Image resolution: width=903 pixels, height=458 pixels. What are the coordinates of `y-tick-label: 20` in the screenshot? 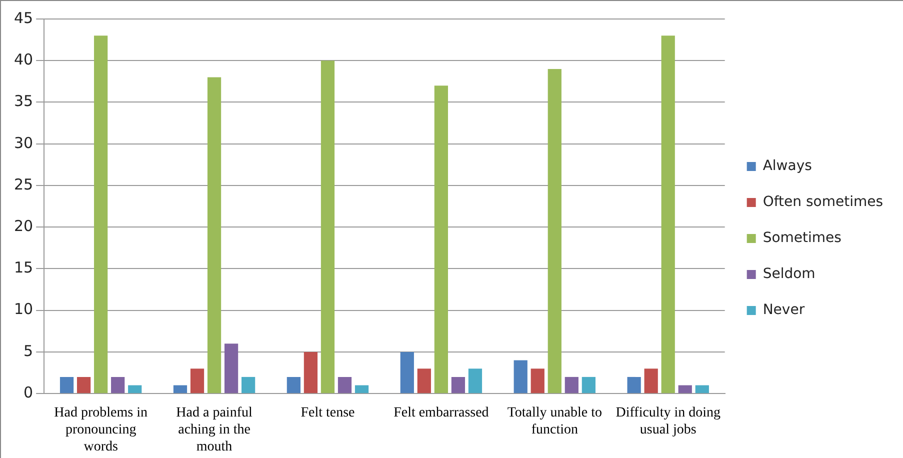 It's located at (24, 226).